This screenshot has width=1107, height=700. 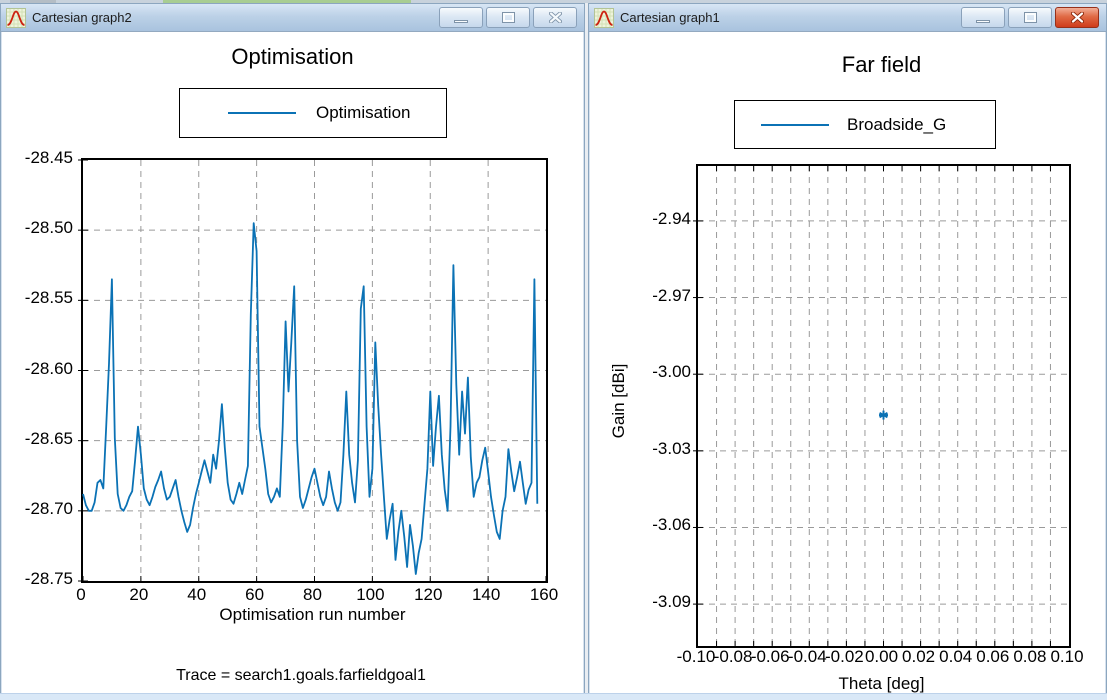 I want to click on y-tick-label: -28.75, so click(x=48, y=578).